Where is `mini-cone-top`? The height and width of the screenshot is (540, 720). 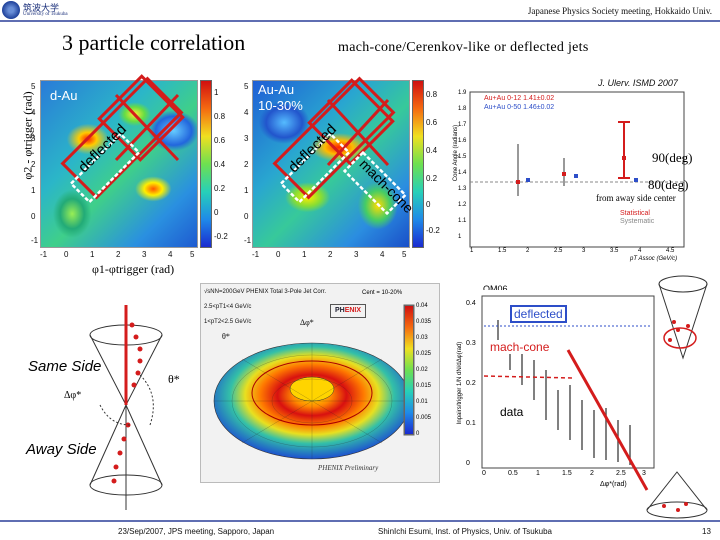
mini-cone-top is located at coordinates (683, 317).